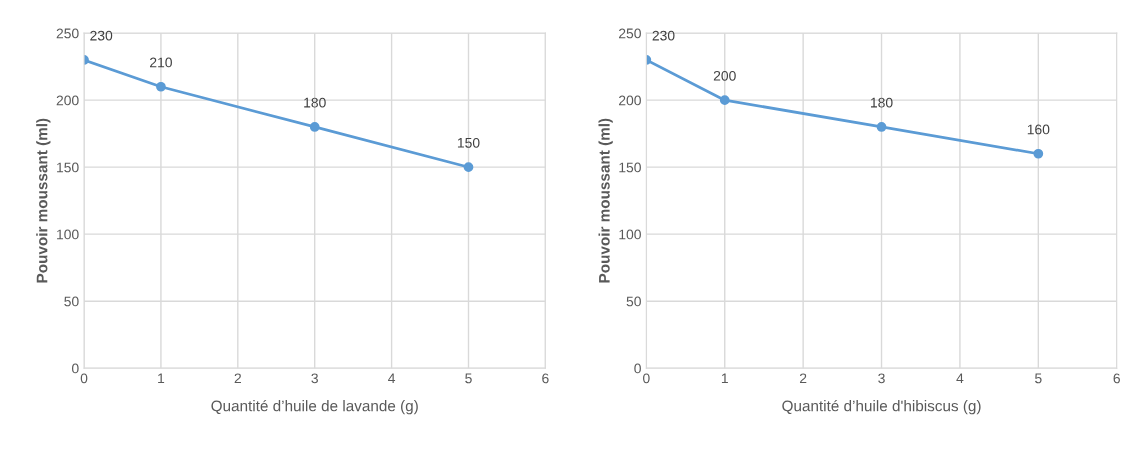 The height and width of the screenshot is (454, 1128). Describe the element at coordinates (881, 407) in the screenshot. I see `x-axis-title: Quantité d’huile d'hibiscus (g)` at that location.